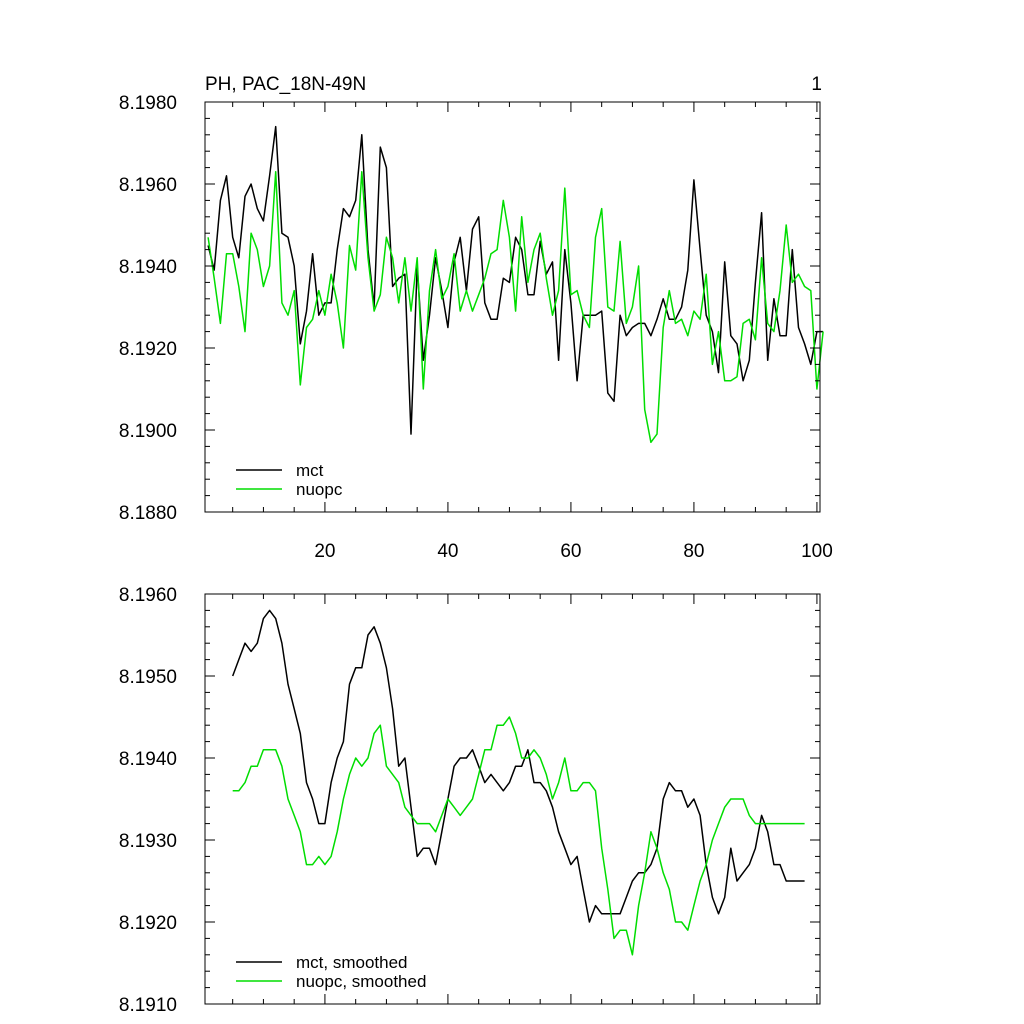  Describe the element at coordinates (148, 513) in the screenshot. I see `top-ytick-label: 8.1880` at that location.